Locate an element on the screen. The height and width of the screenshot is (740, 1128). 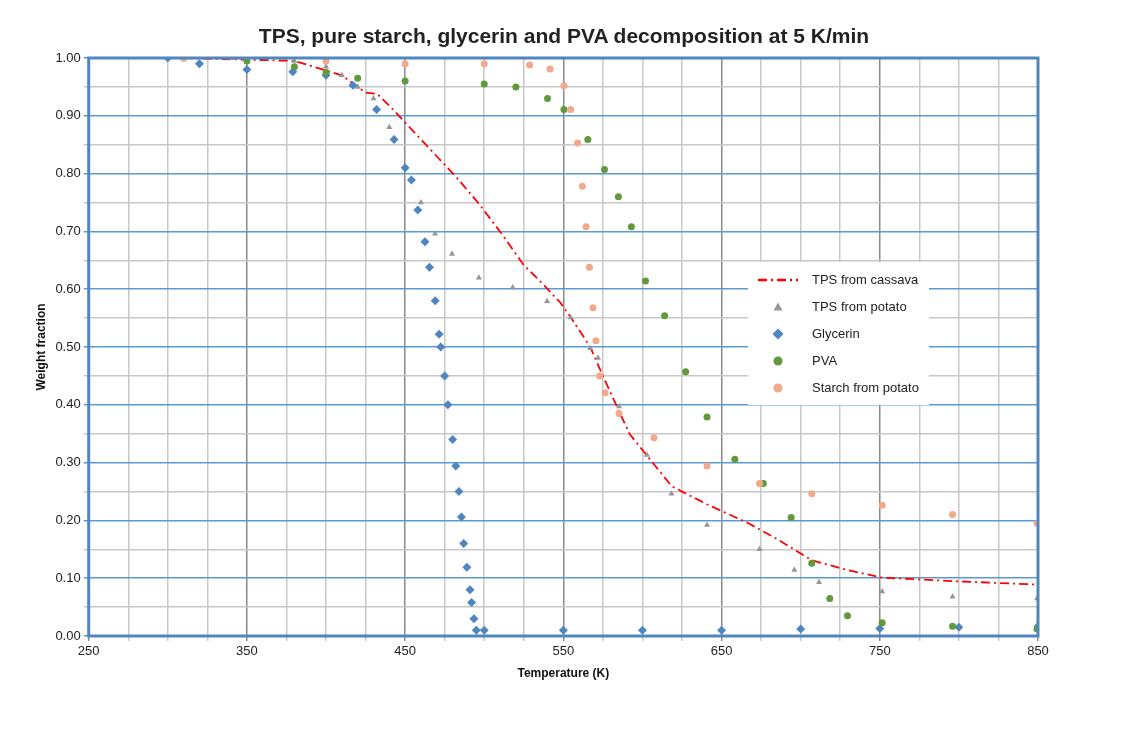
x-tick-label: 250 is located at coordinates (88, 651).